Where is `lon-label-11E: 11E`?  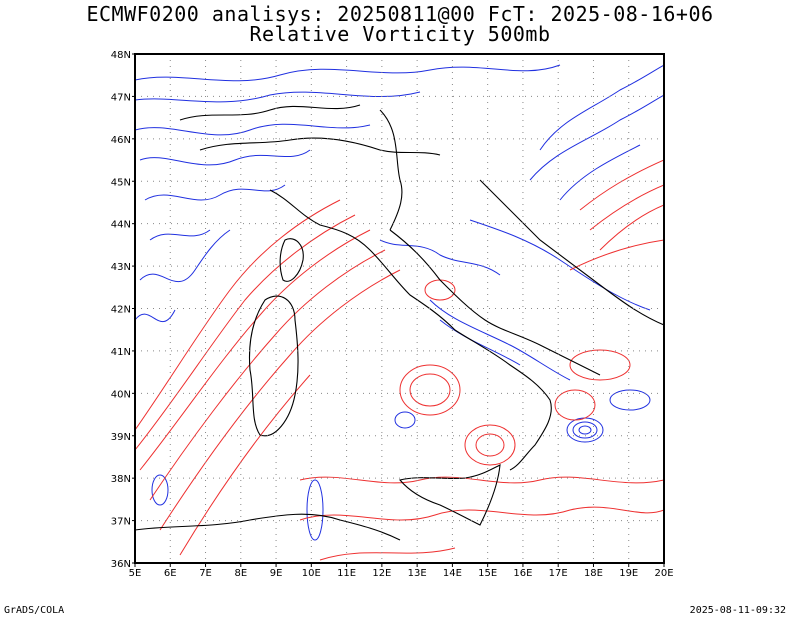
lon-label-11E: 11E is located at coordinates (346, 573).